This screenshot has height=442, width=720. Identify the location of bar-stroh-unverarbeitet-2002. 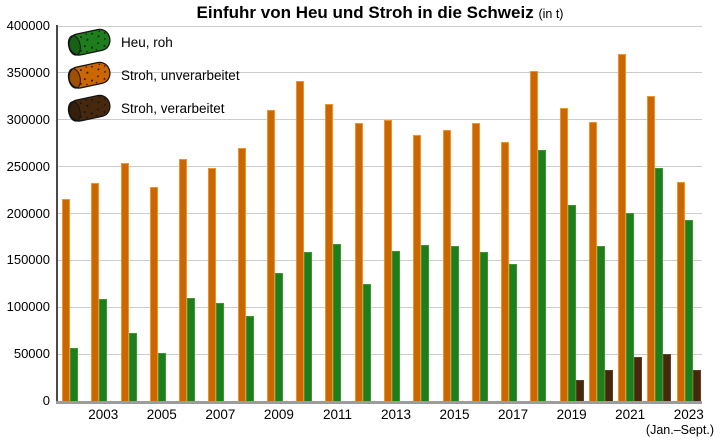
(66, 300).